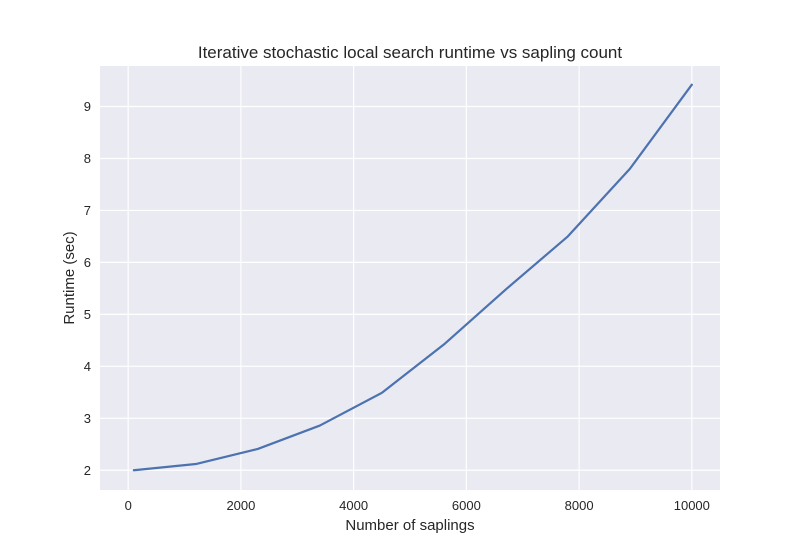 The height and width of the screenshot is (550, 800). I want to click on y-tick-labels: 2 3 4 5 6 7 8 9, so click(87, 288).